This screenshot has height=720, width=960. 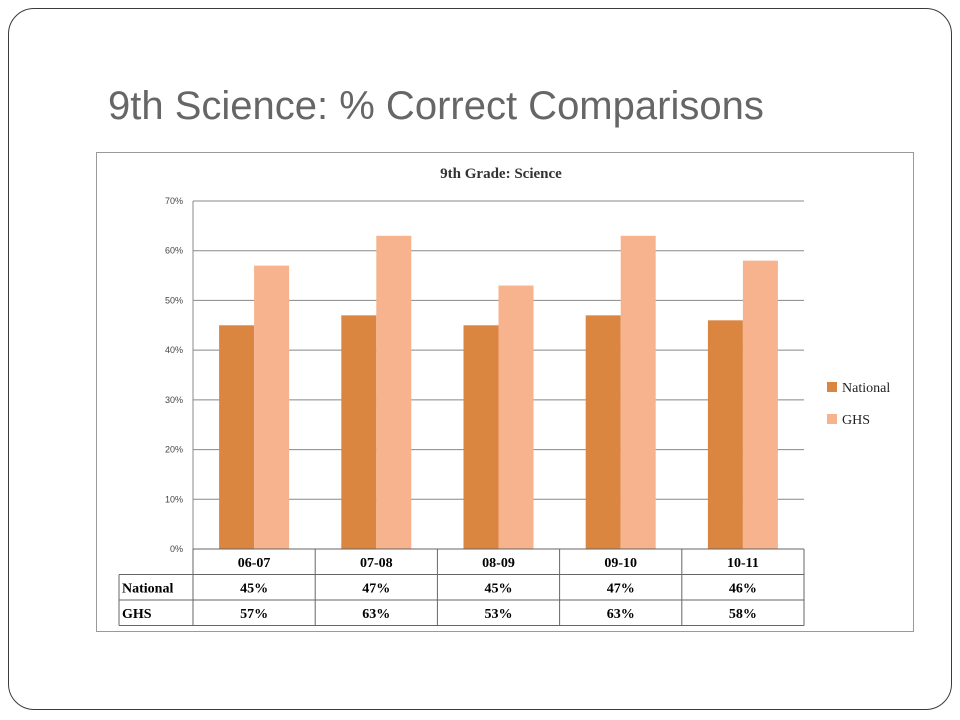 I want to click on y-tick-label: 60%, so click(x=174, y=251).